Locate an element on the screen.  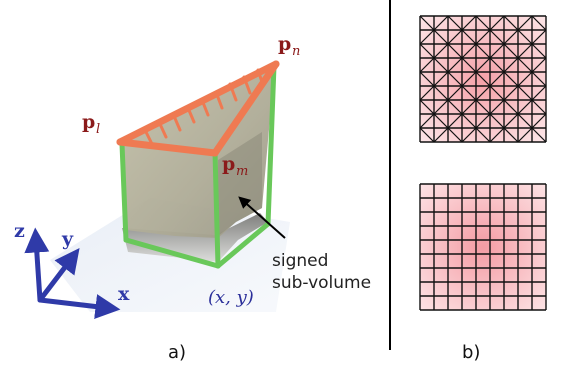
axis-y-line is located at coordinates (58, 275).